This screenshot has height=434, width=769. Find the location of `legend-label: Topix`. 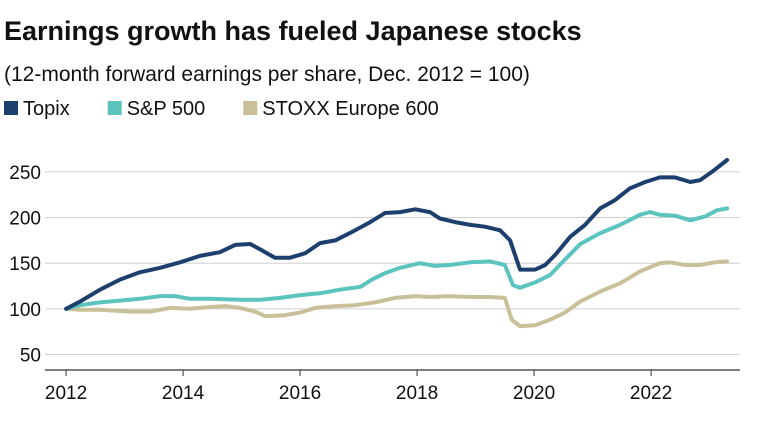

legend-label: Topix is located at coordinates (46, 109).